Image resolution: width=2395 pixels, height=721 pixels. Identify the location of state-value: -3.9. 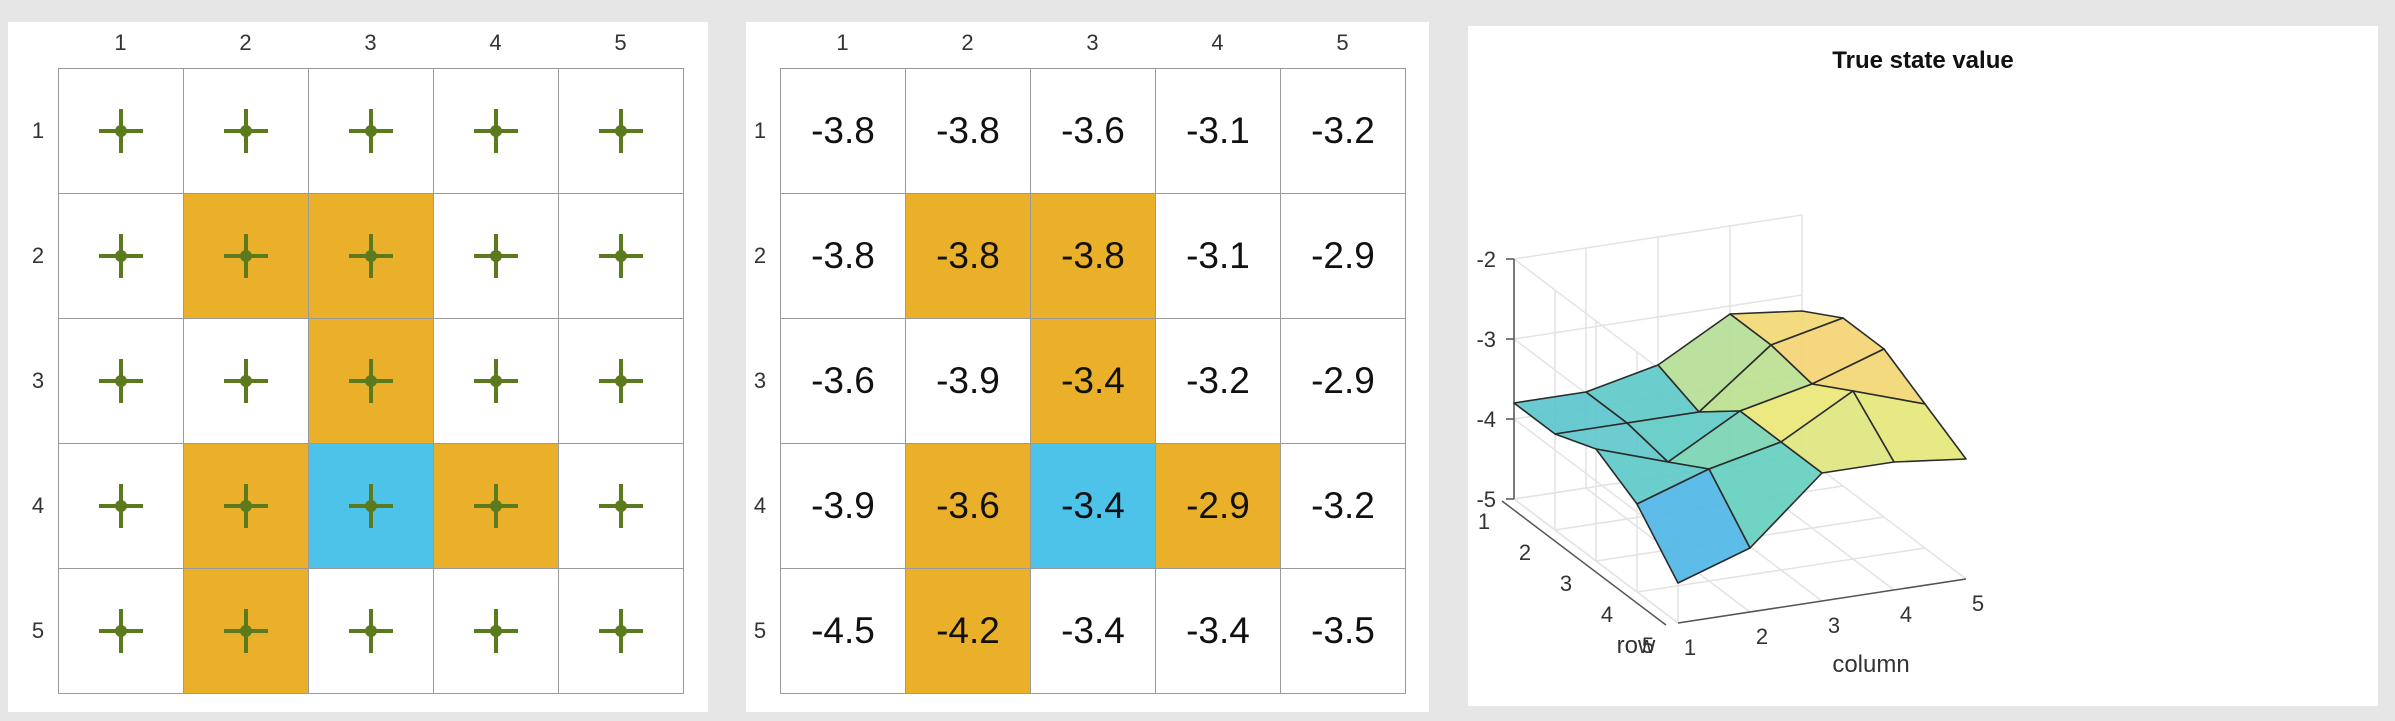
(843, 505).